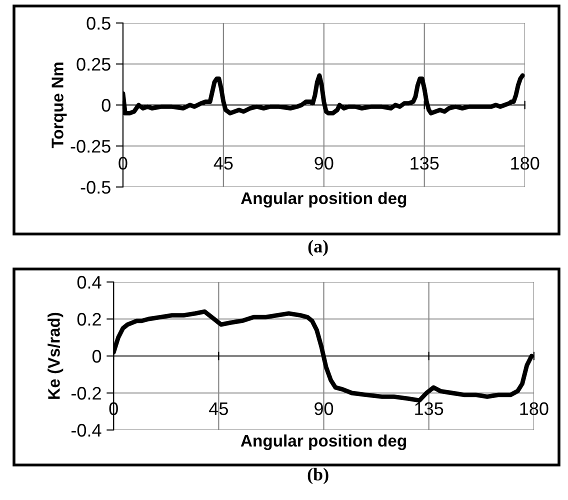 Image resolution: width=568 pixels, height=500 pixels. I want to click on y-axis-title: Torque Nm, so click(59, 105).